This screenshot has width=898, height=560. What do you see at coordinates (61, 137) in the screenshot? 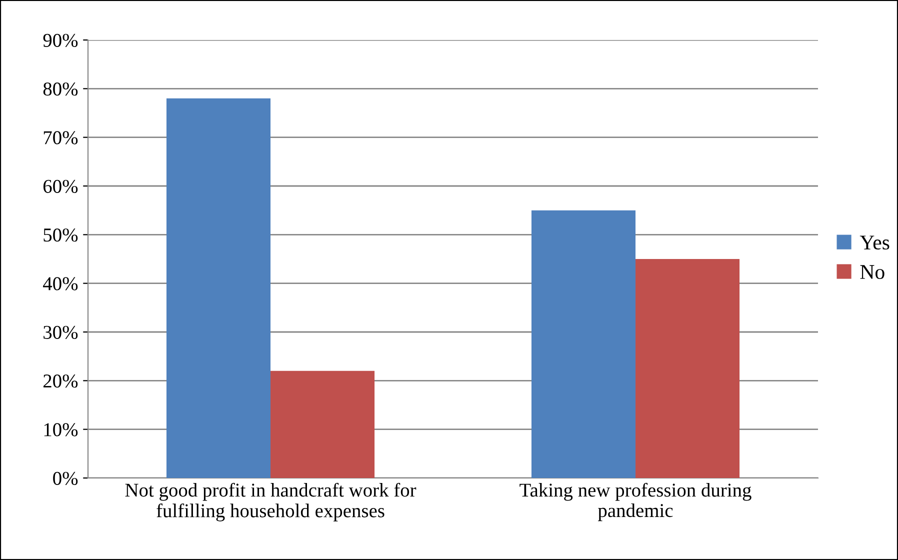
I see `y-tick-label: 70%` at bounding box center [61, 137].